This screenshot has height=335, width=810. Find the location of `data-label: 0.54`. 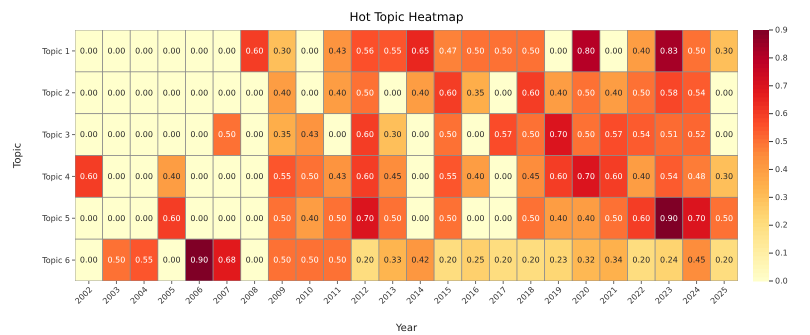

data-label: 0.54 is located at coordinates (641, 135).